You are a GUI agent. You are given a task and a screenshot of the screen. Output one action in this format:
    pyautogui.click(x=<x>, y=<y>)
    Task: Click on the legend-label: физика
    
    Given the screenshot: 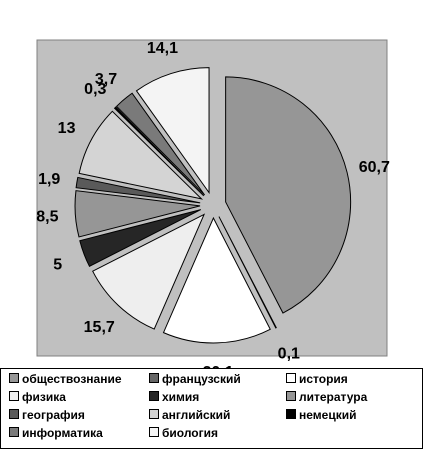 What is the action you would take?
    pyautogui.click(x=44, y=397)
    